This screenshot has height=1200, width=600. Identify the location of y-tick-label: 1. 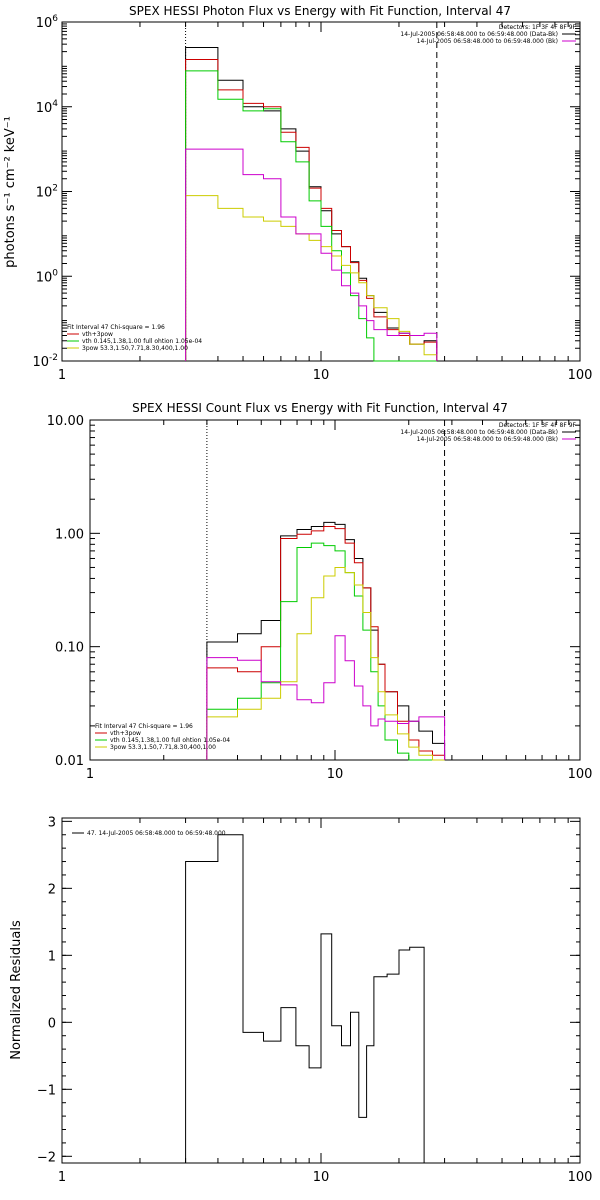
(52, 956).